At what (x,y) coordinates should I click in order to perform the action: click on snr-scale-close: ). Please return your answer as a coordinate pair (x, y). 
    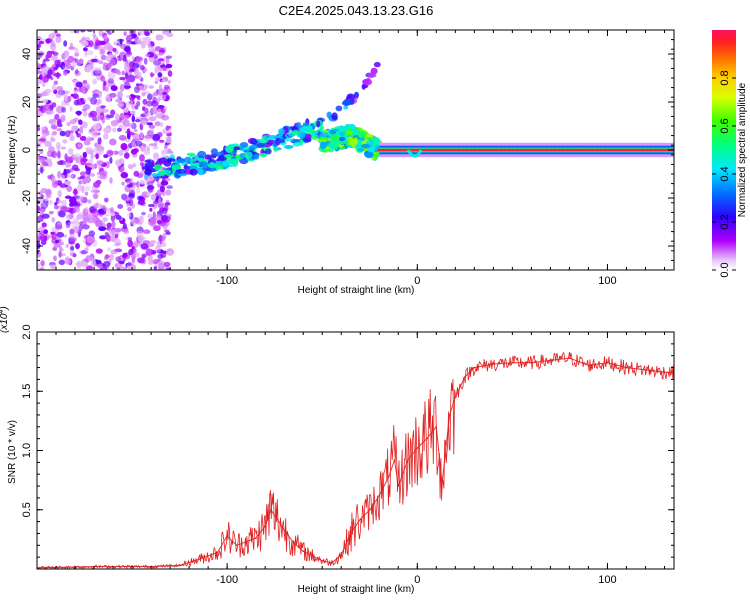
    Looking at the image, I should click on (5, 308).